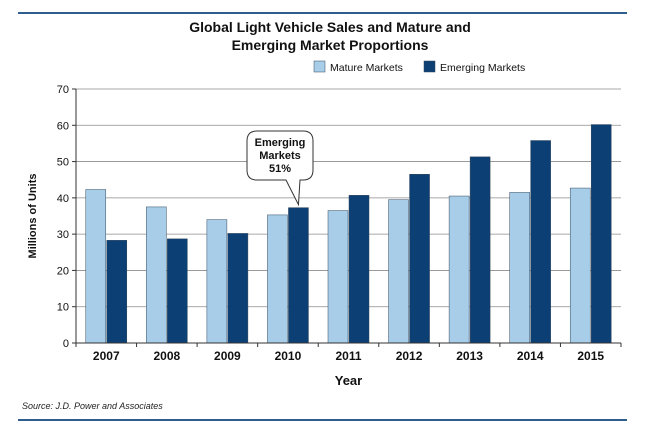 The image size is (645, 432). What do you see at coordinates (63, 90) in the screenshot?
I see `y-tick-label-70: 70` at bounding box center [63, 90].